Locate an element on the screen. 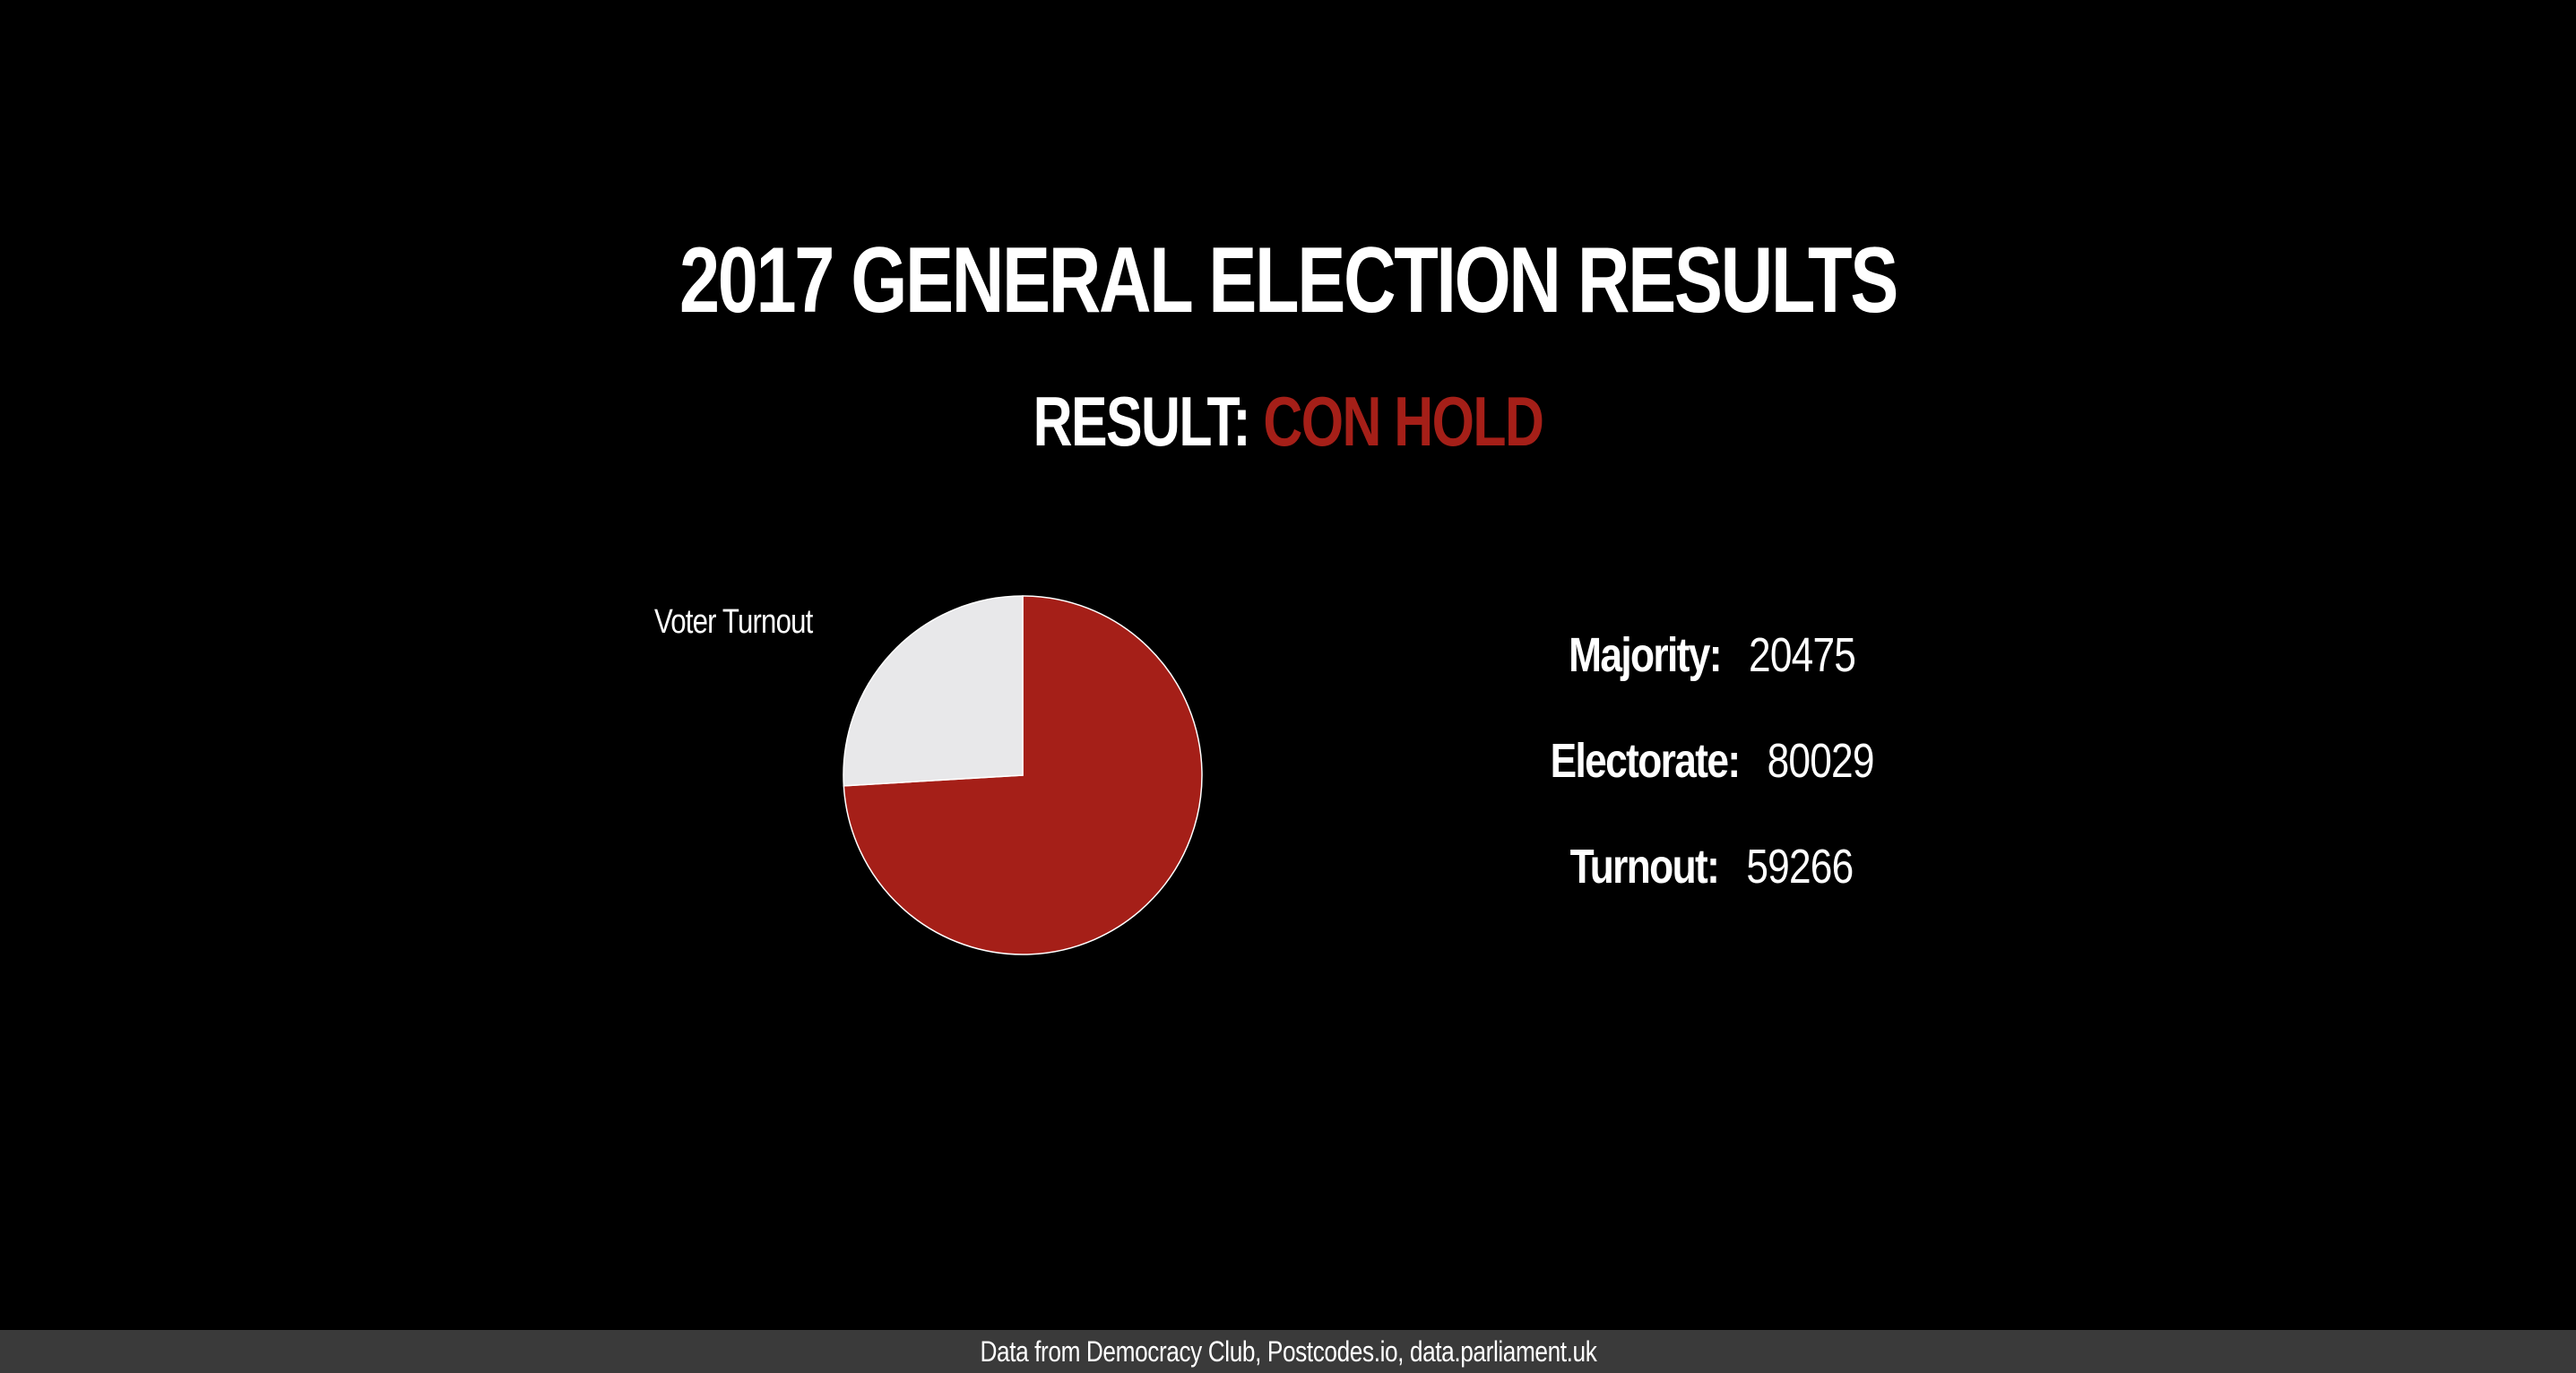 The height and width of the screenshot is (1373, 2576). turnout-pie-chart is located at coordinates (1023, 775).